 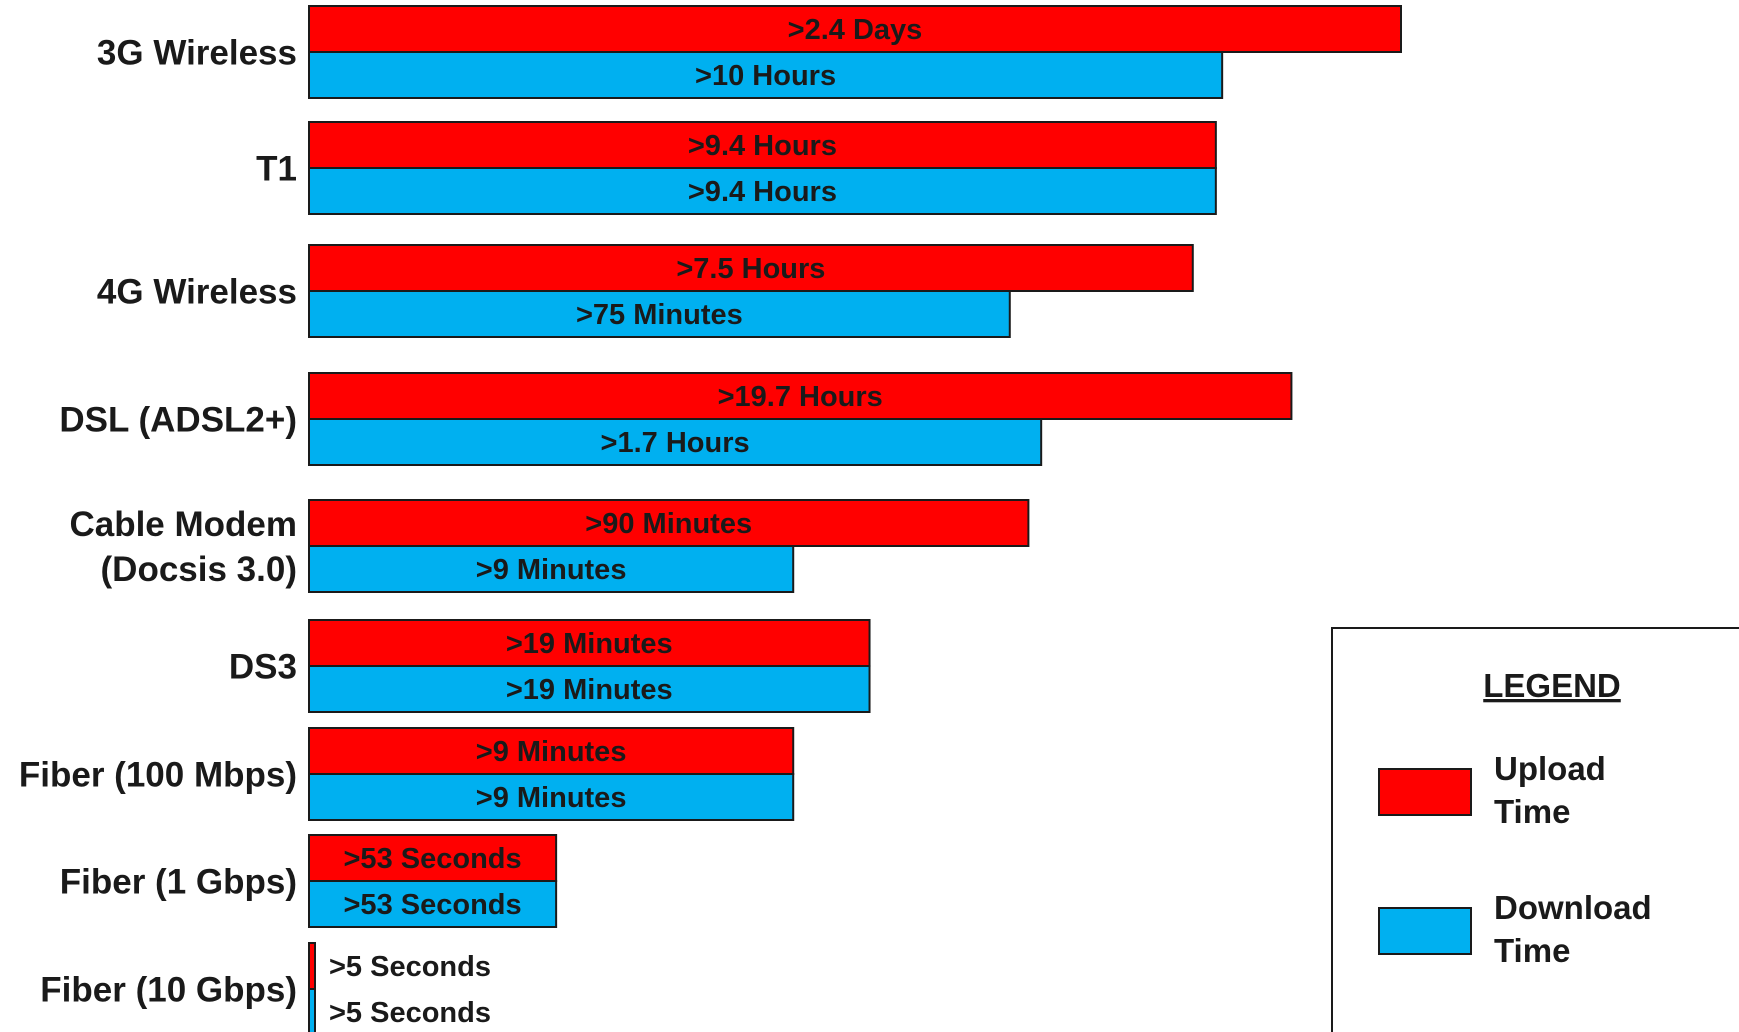 What do you see at coordinates (158, 774) in the screenshot?
I see `category-label: Fiber (100 Mbps)` at bounding box center [158, 774].